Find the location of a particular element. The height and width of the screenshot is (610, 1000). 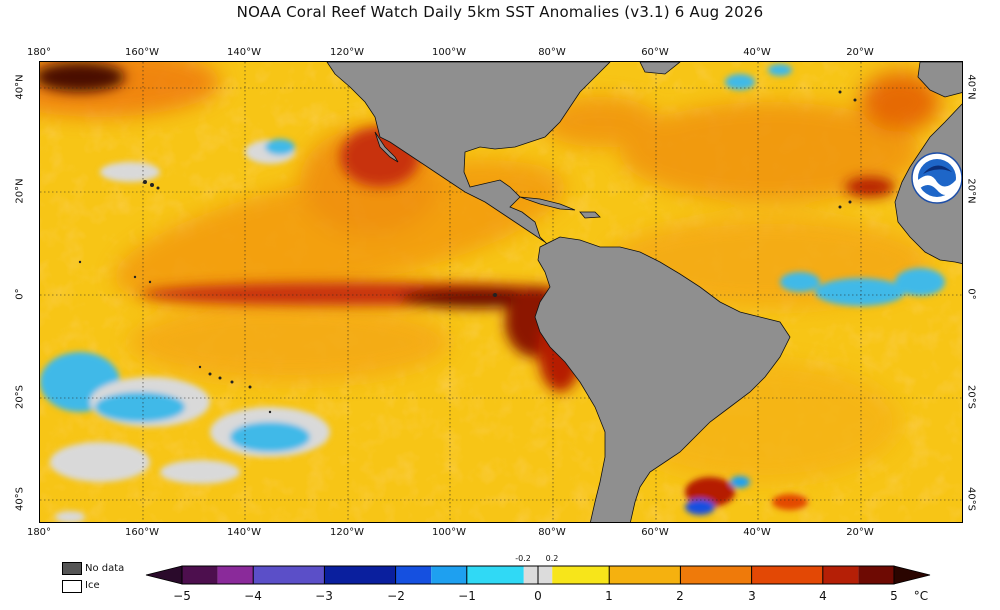

lat-label-left: 20°S is located at coordinates (20, 397).